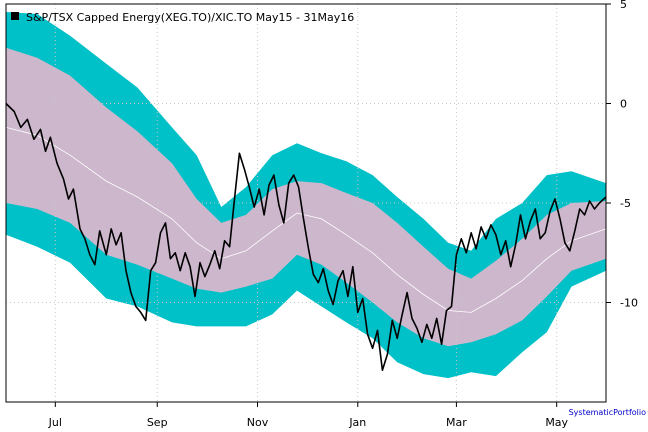 This screenshot has height=432, width=648. What do you see at coordinates (622, 155) in the screenshot?
I see `y-axis: 5 0 -5 -10` at bounding box center [622, 155].